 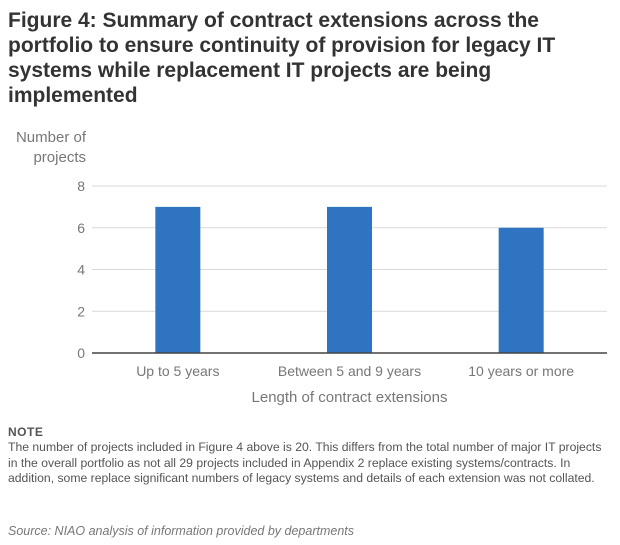 What do you see at coordinates (81, 228) in the screenshot?
I see `y-tick-label: 6` at bounding box center [81, 228].